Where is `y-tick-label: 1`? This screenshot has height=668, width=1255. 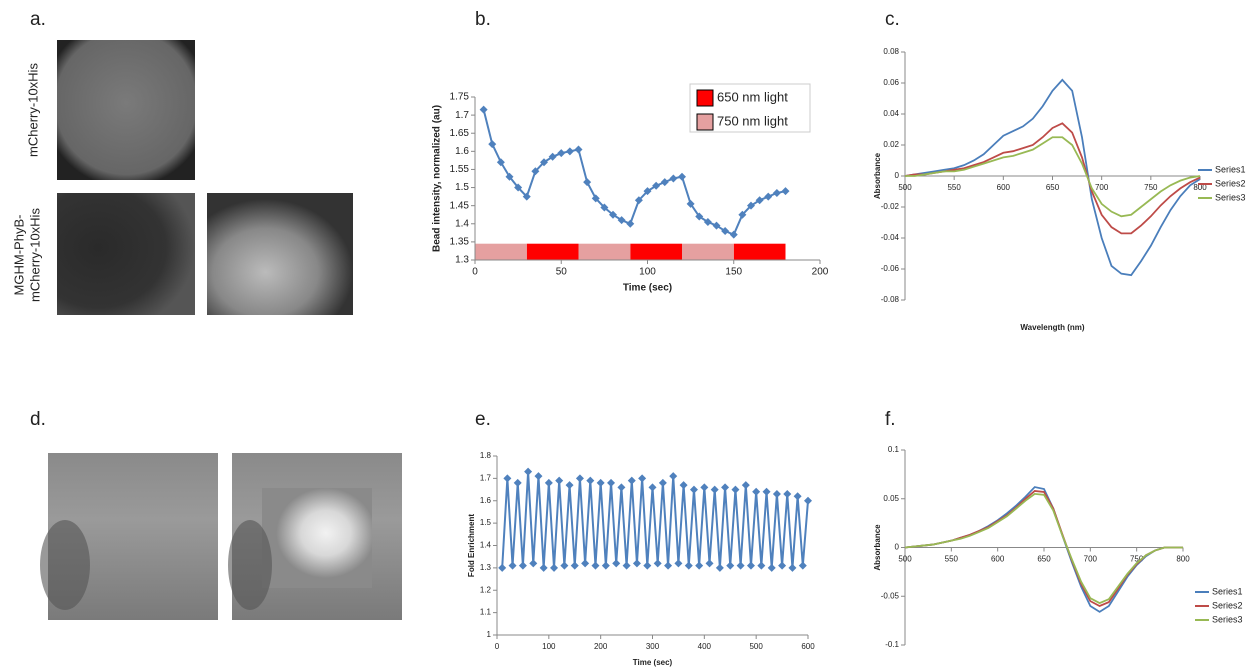 y-tick-label: 1 is located at coordinates (489, 634).